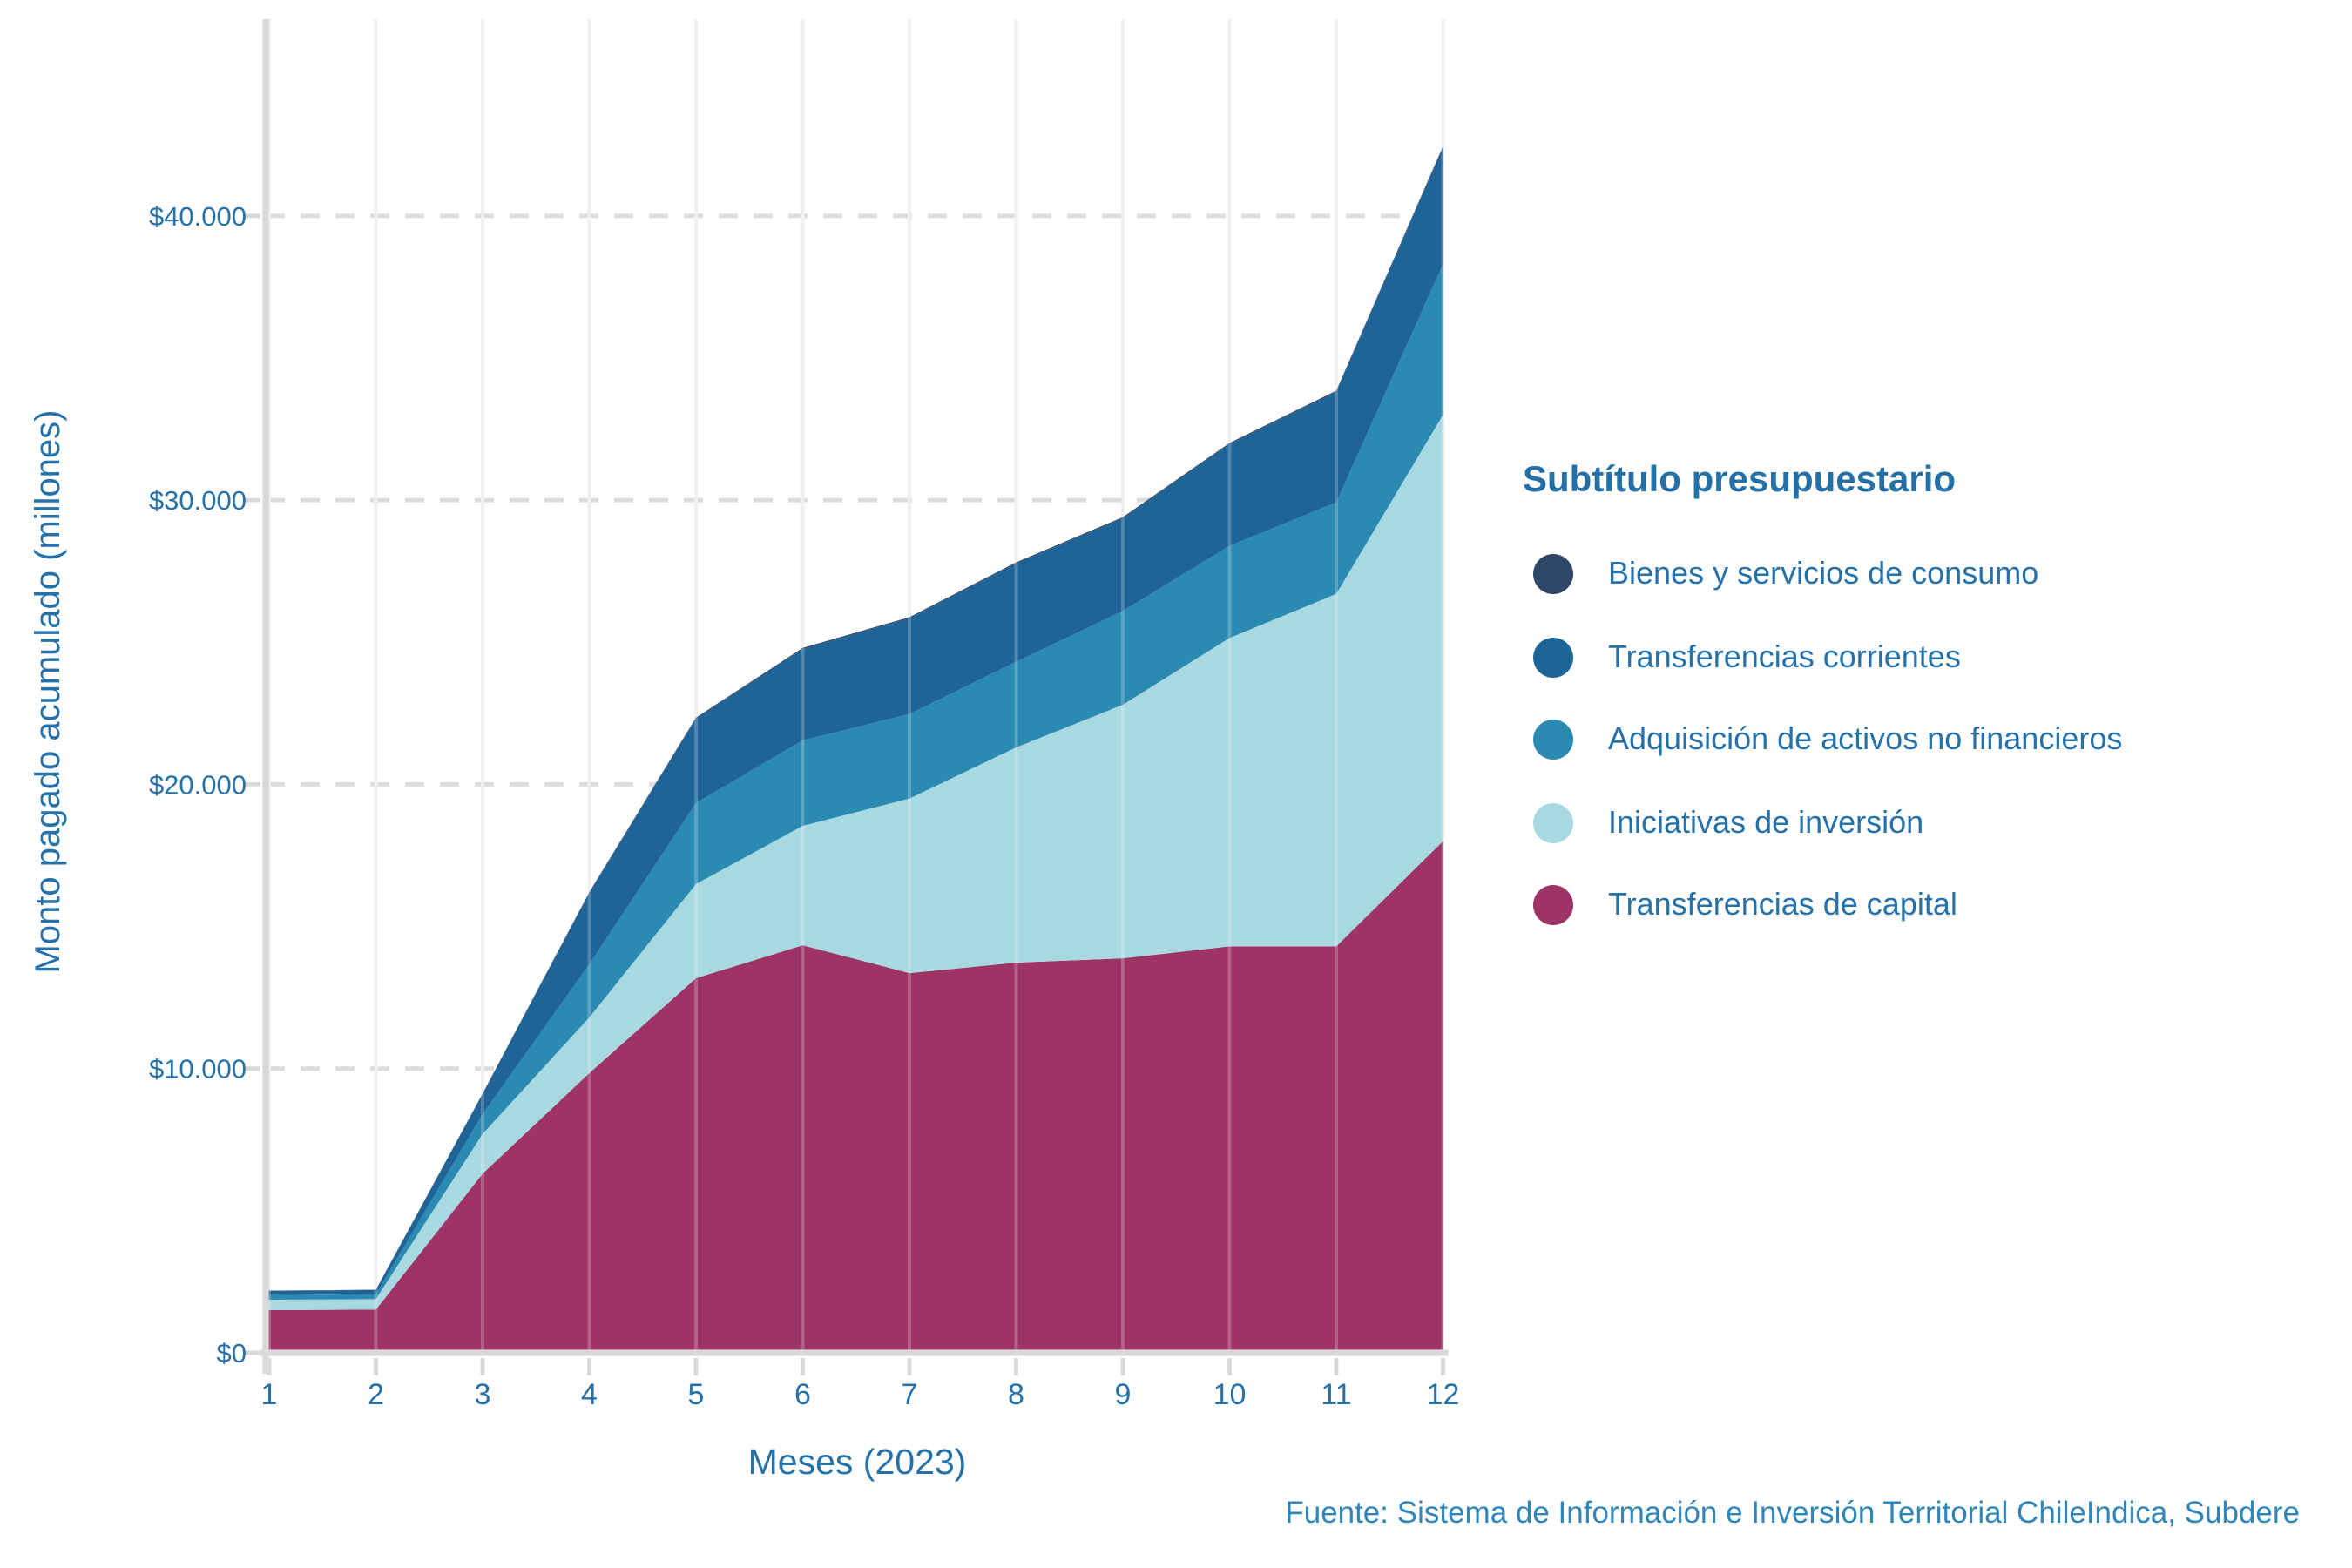  I want to click on legend-label: Transferencias de capital, so click(1782, 905).